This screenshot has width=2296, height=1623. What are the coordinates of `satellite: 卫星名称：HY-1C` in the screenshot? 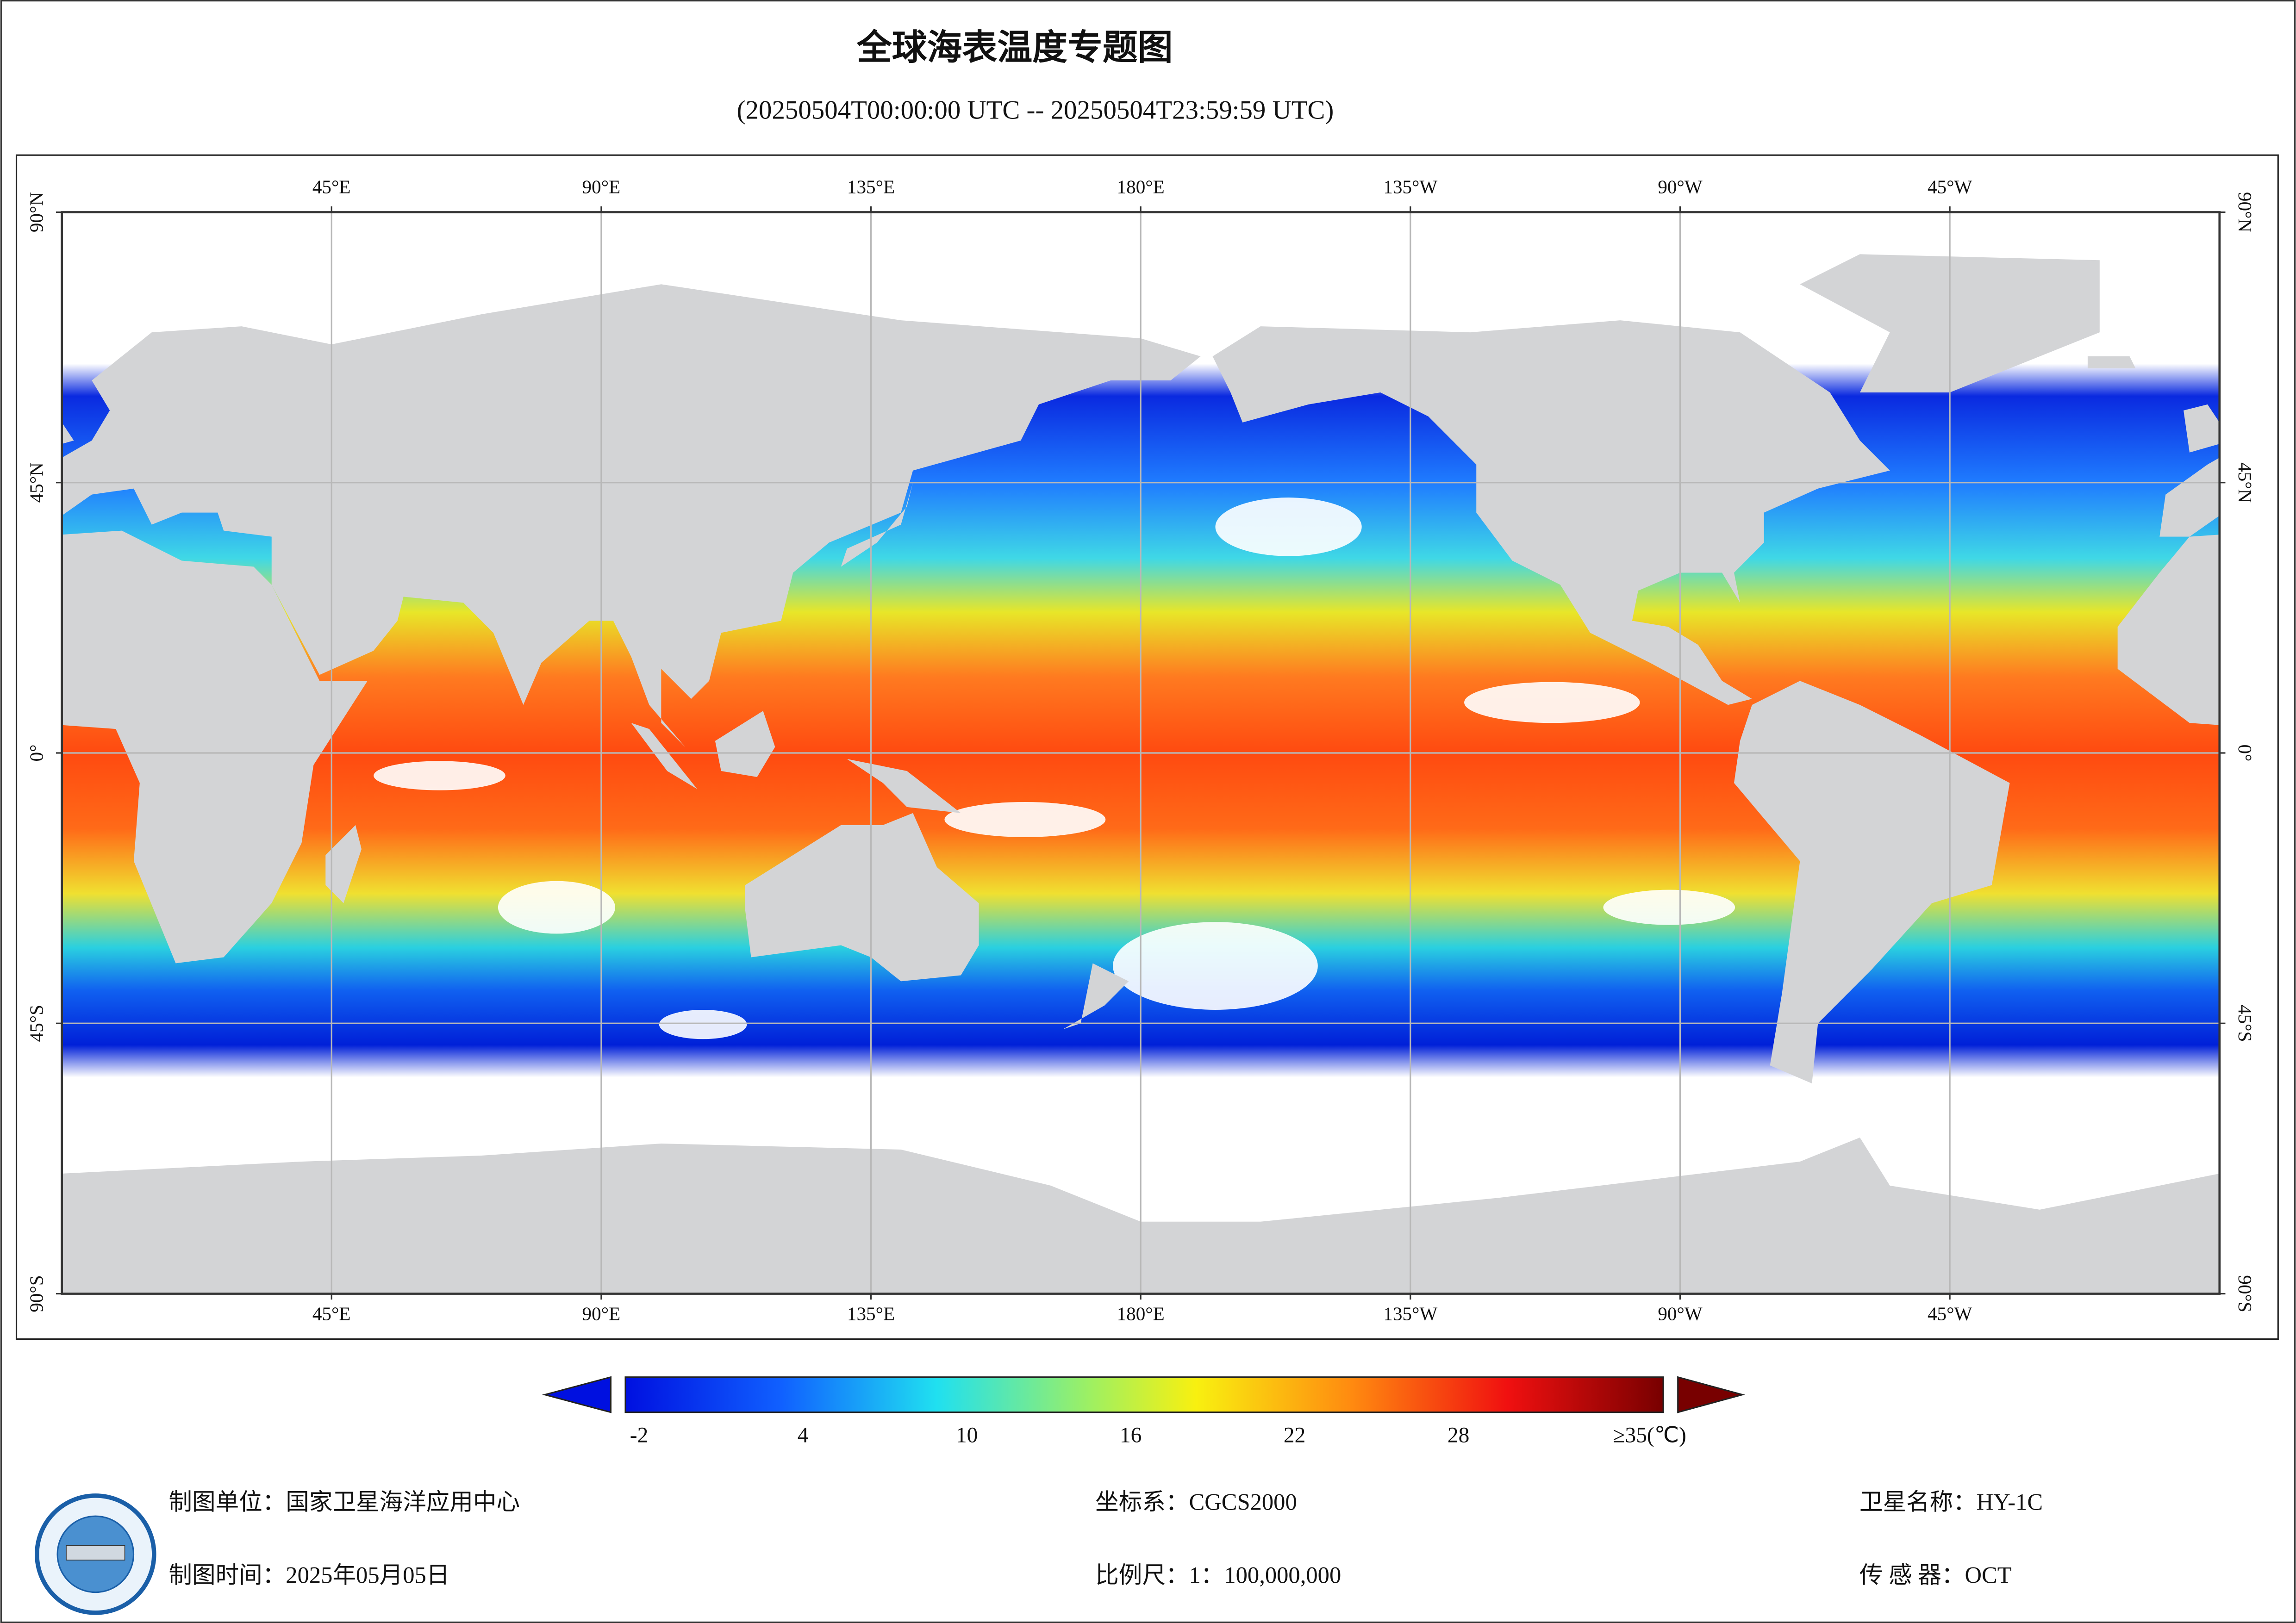 It's located at (1951, 1502).